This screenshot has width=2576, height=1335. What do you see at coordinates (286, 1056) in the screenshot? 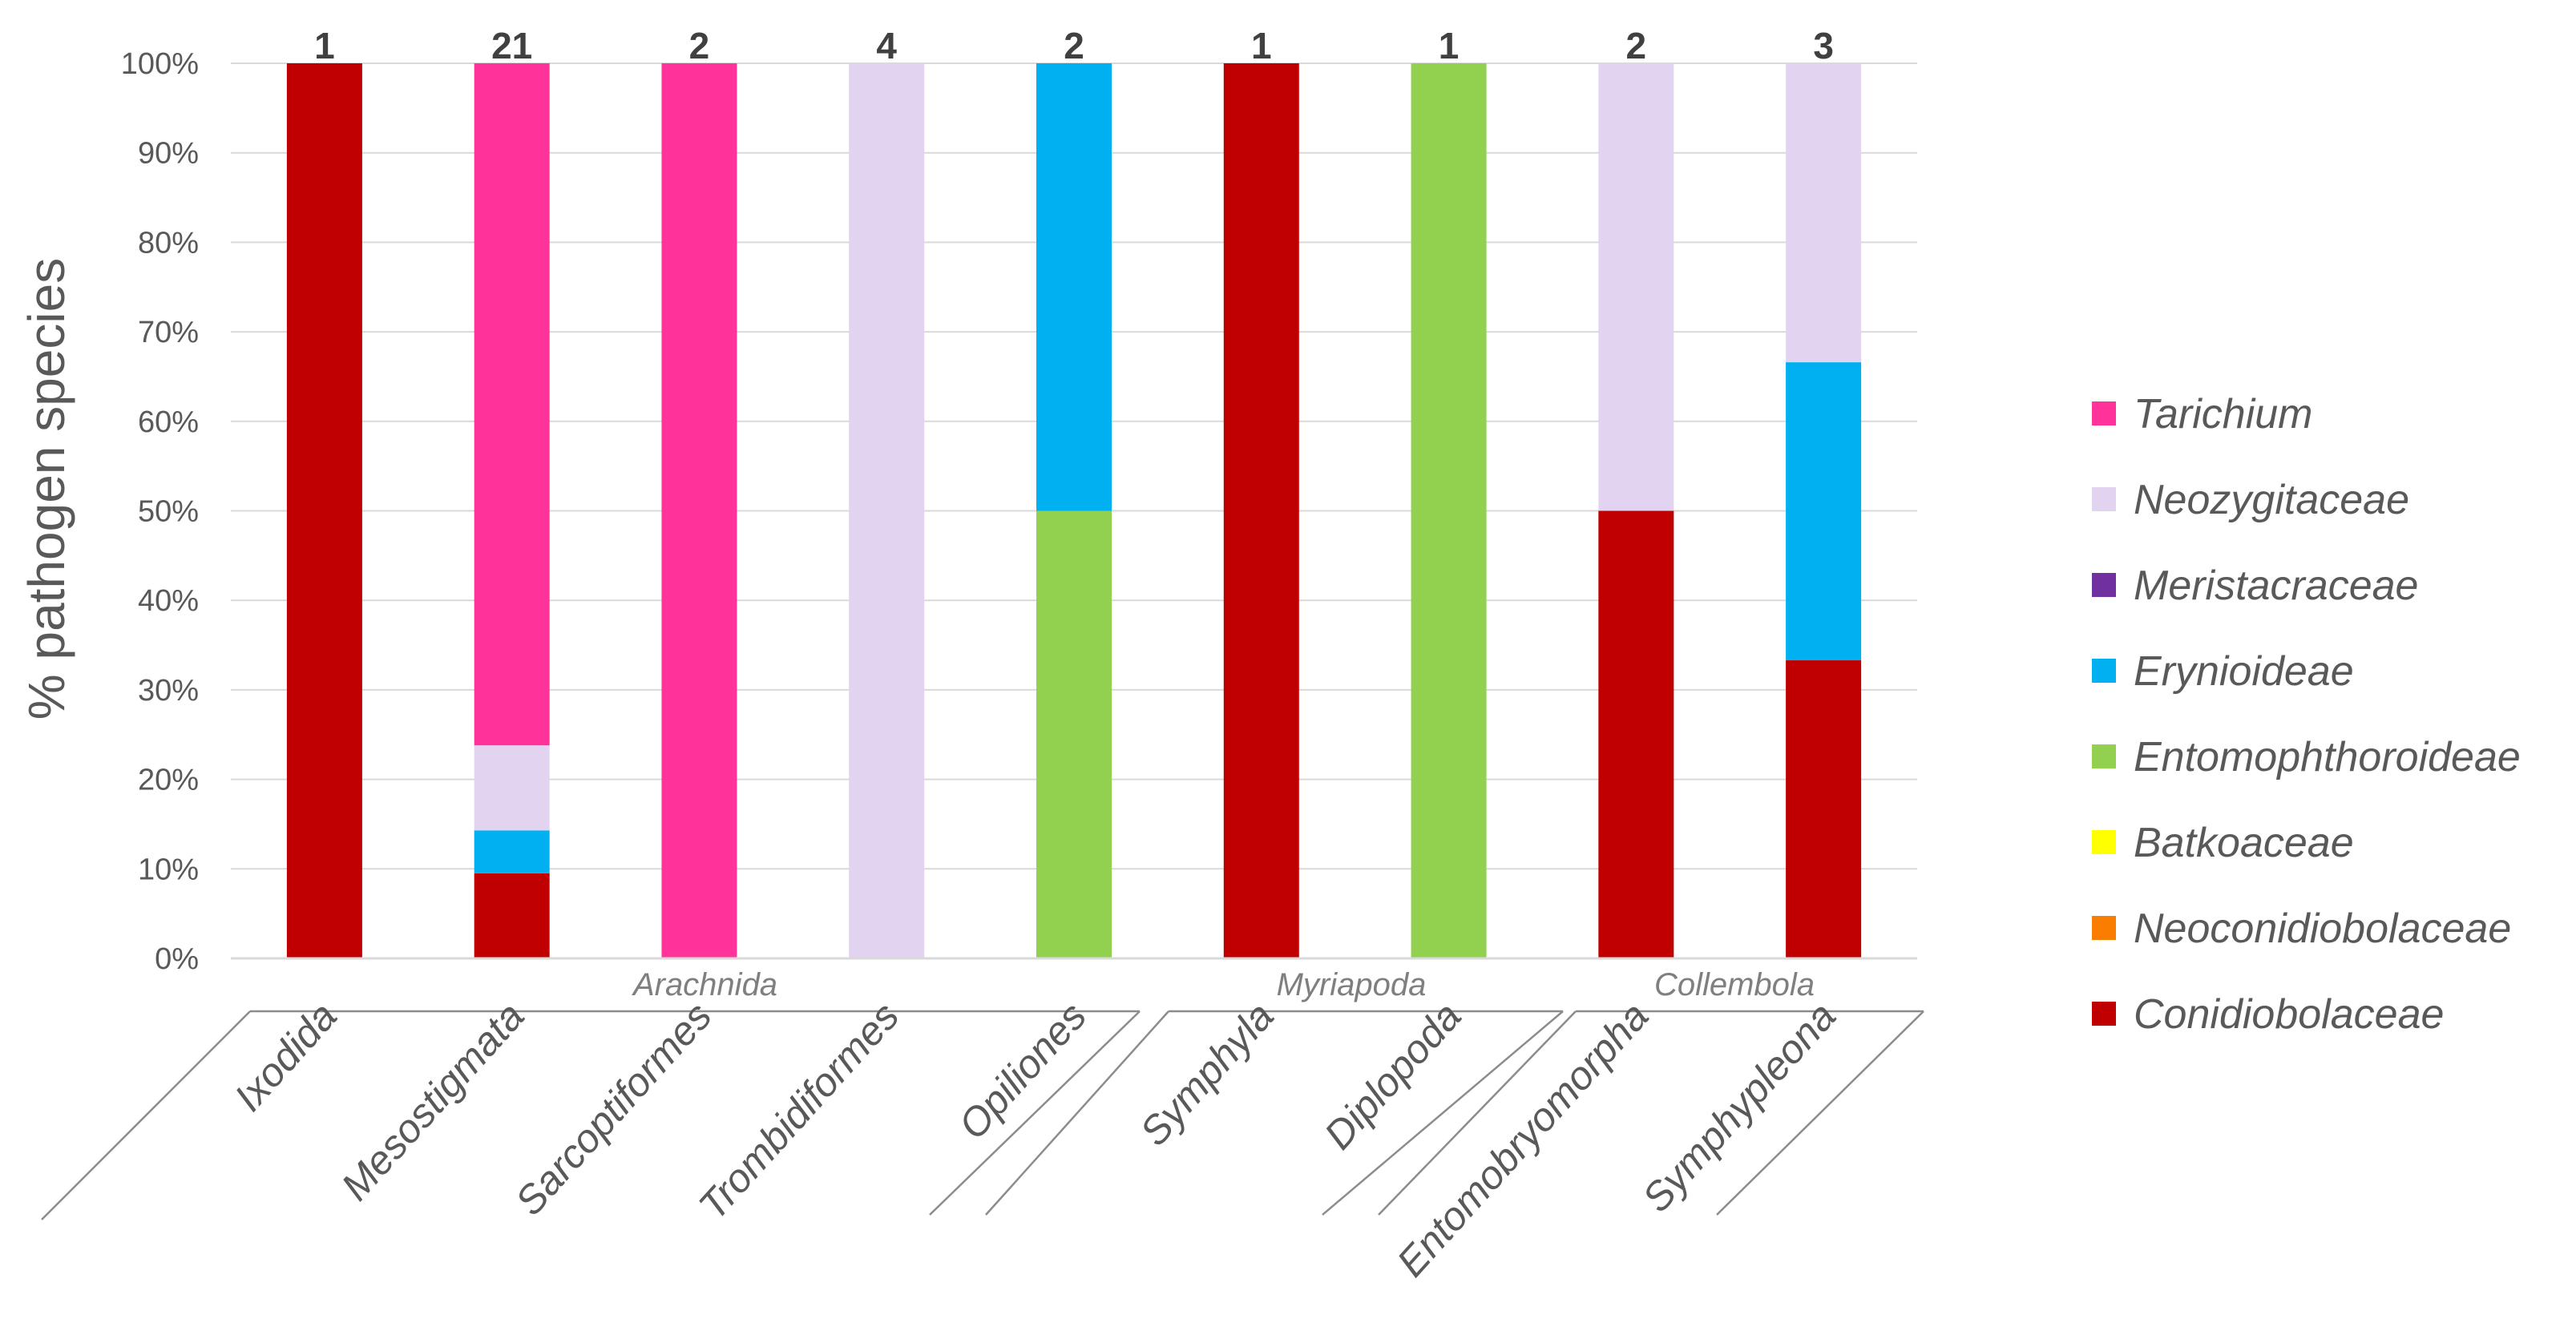
I see `category-label-ixodida: Ixodida` at bounding box center [286, 1056].